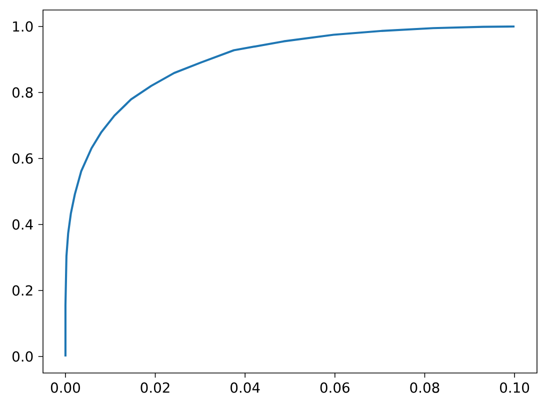 This screenshot has height=413, width=547. Describe the element at coordinates (23, 26) in the screenshot. I see `y-tick-label: 1.0` at that location.